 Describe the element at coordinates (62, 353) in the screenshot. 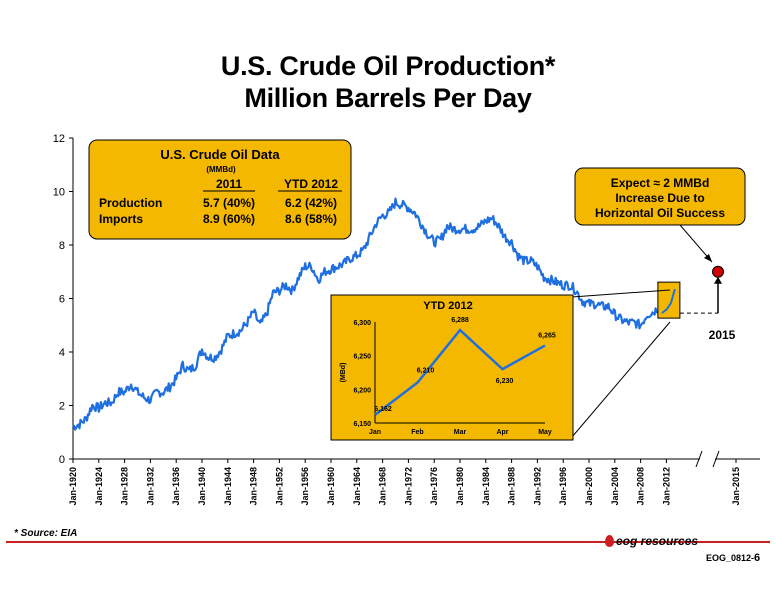

I see `y-tick-label: 4` at that location.